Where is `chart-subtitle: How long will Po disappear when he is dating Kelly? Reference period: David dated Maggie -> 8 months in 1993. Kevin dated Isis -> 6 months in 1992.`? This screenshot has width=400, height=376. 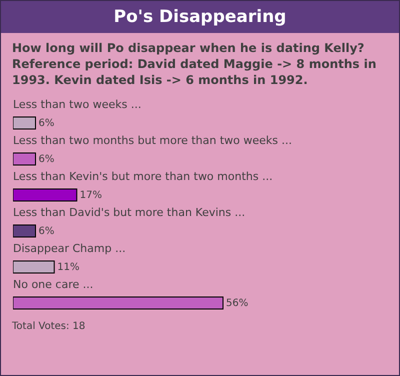 chart-subtitle: How long will Po disappear when he is dating Kelly? Reference period: David dated Maggie -> 8 months in 1993. Kevin dated Isis -> 6 months in 1992. is located at coordinates (195, 64).